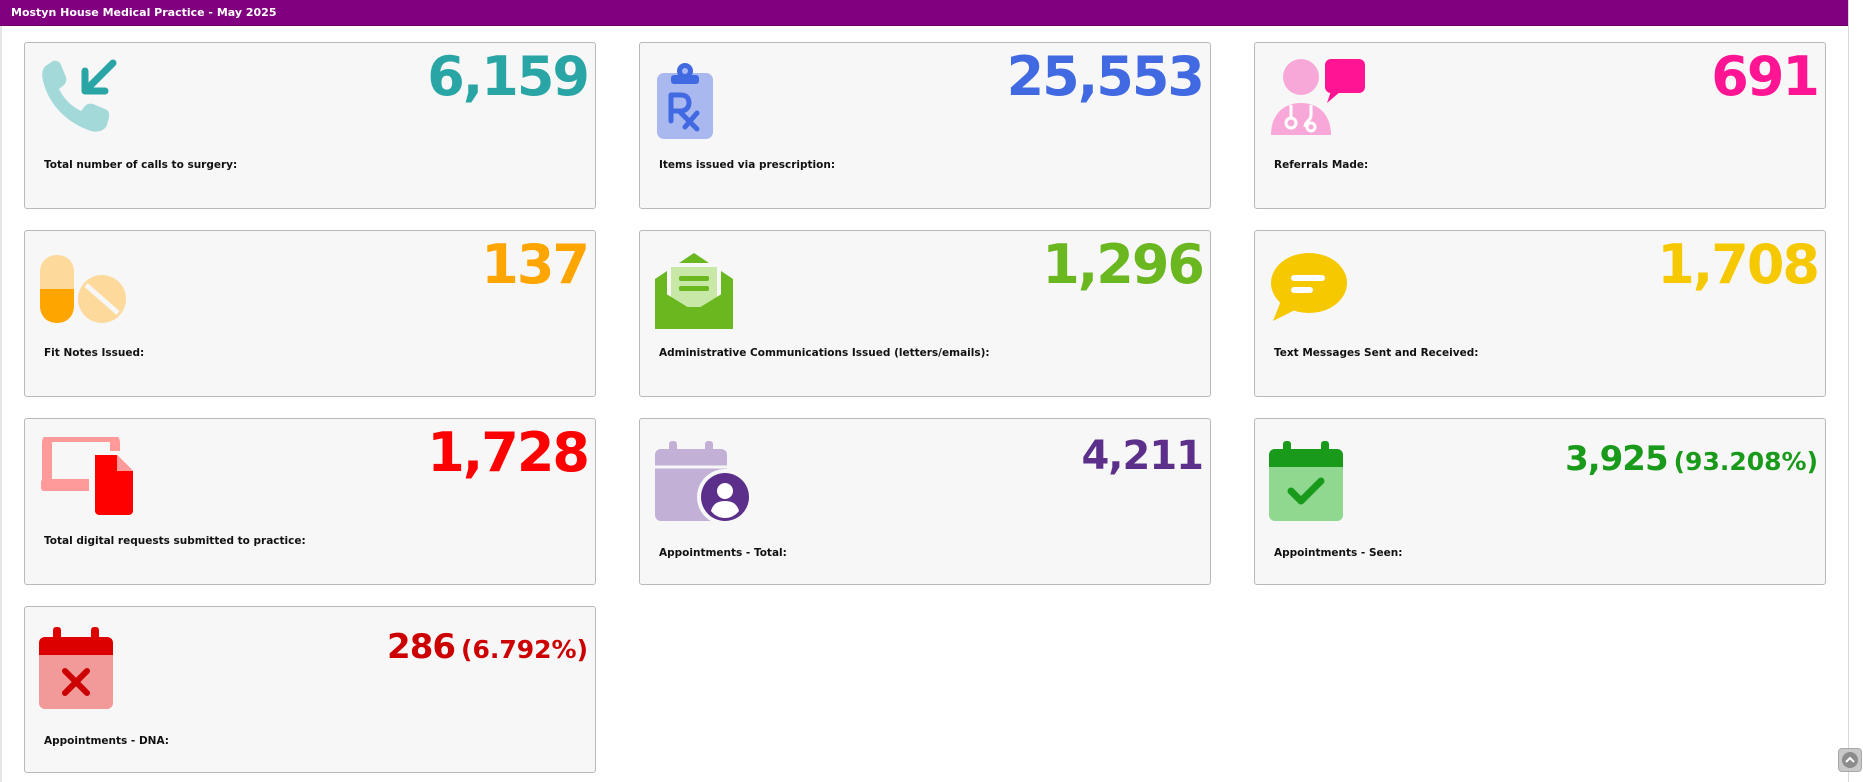  I want to click on stat-value: 25,553, so click(1105, 76).